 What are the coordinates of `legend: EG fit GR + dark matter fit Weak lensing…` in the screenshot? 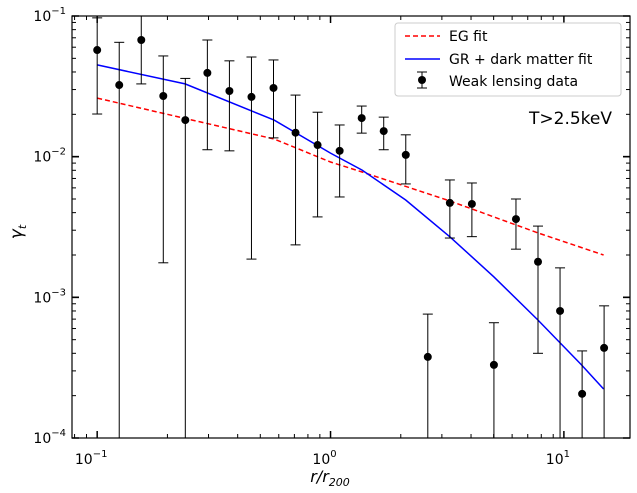 It's located at (508, 59).